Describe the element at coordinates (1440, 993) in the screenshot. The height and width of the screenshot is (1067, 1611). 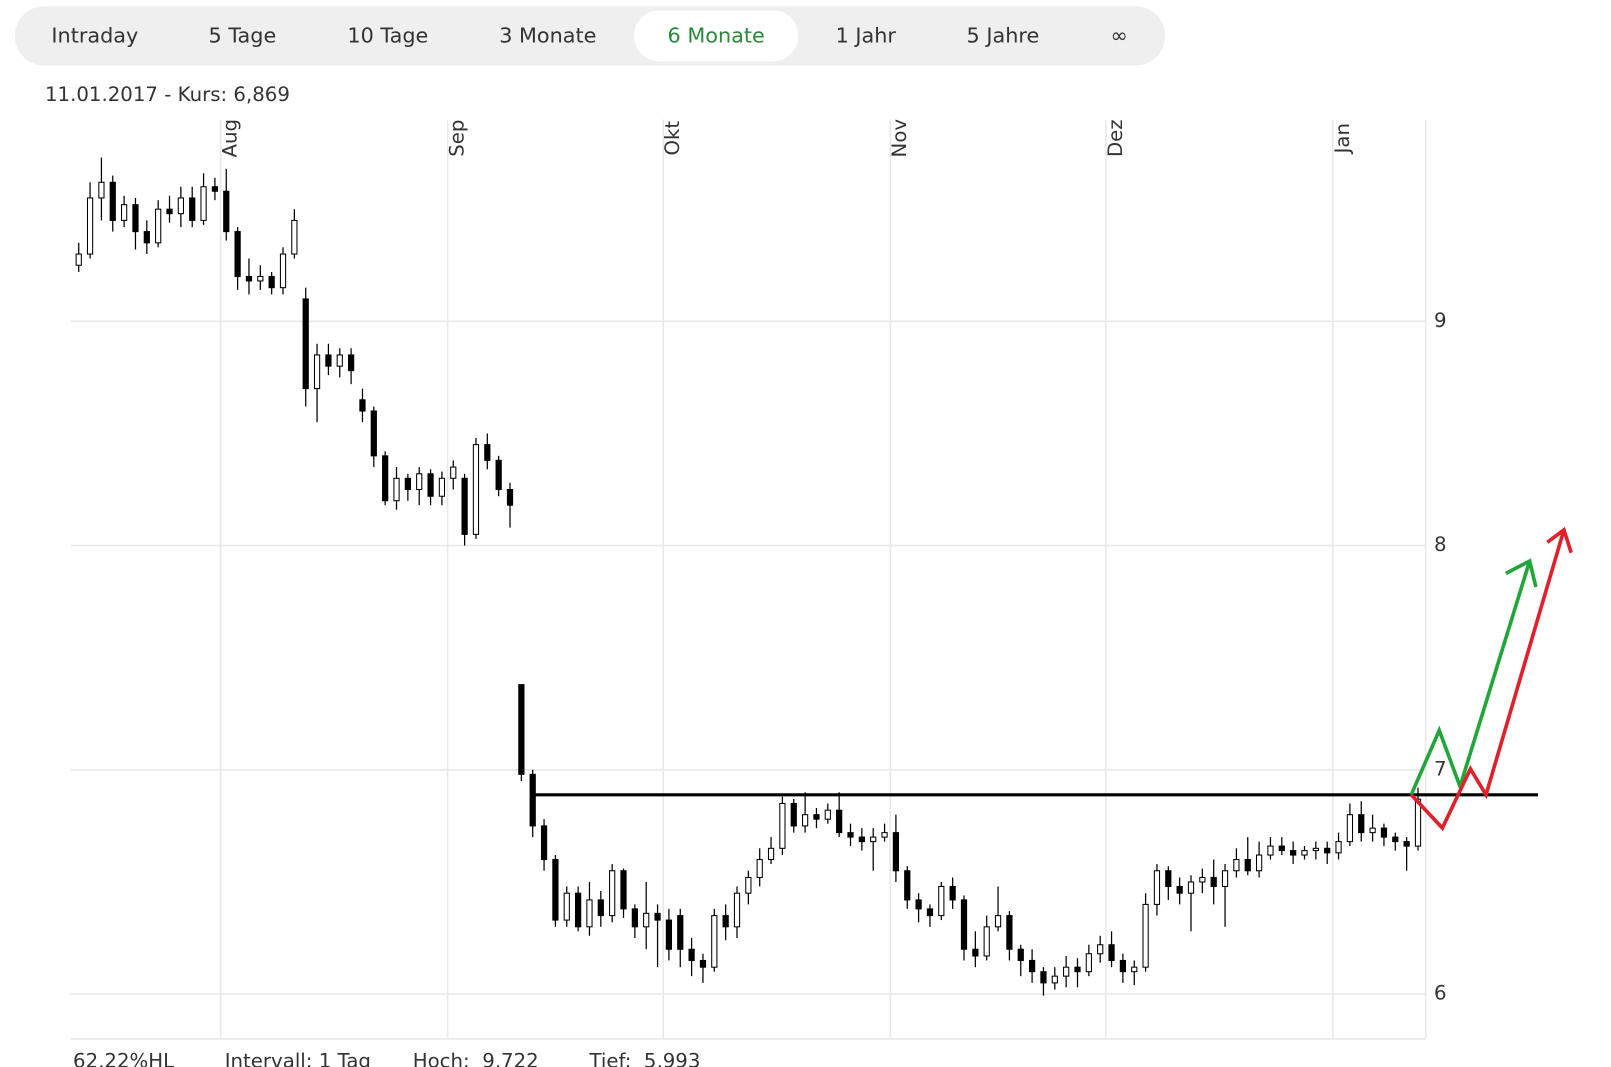
I see `y-tick-label: 6` at that location.